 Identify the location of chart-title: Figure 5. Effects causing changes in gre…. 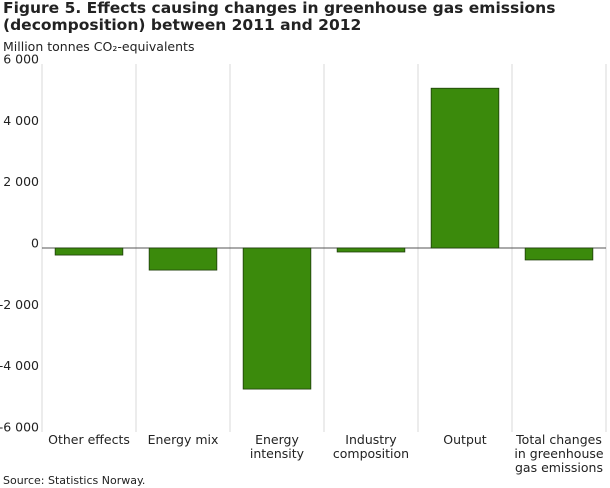
(279, 17).